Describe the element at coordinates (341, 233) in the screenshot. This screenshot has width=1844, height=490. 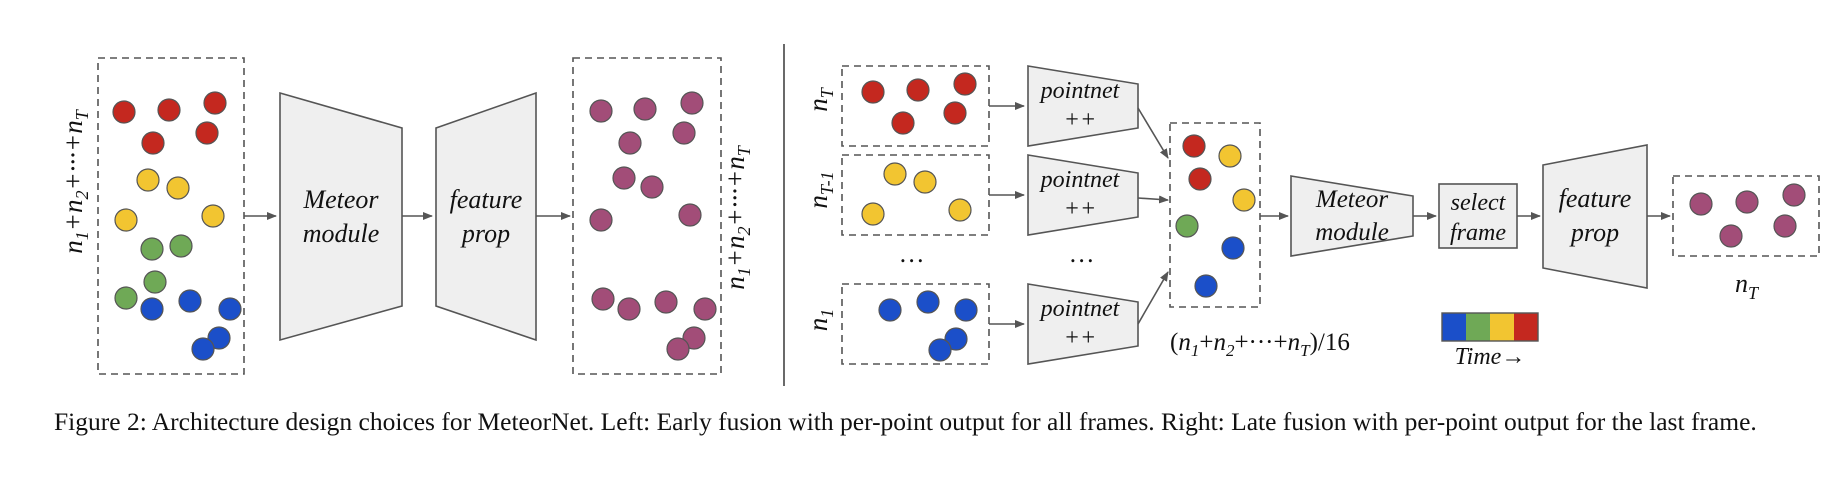
I see `left-meteor-module-label-line2: module` at that location.